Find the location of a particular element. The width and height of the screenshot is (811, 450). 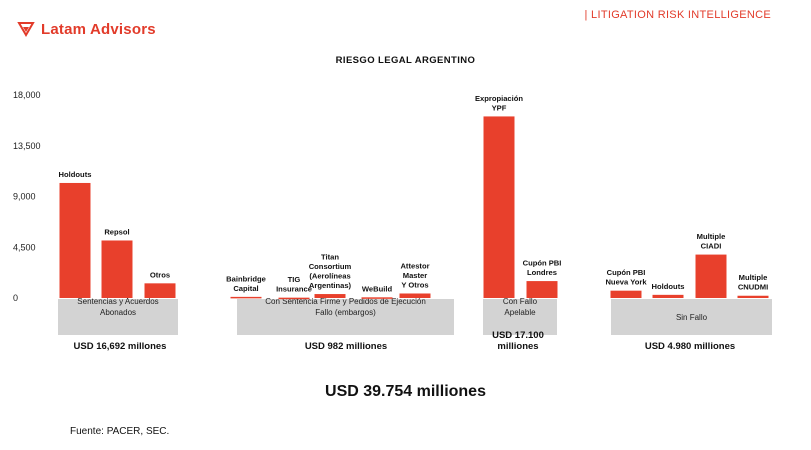

bar-label: Attestor Master Y Otros is located at coordinates (414, 275).